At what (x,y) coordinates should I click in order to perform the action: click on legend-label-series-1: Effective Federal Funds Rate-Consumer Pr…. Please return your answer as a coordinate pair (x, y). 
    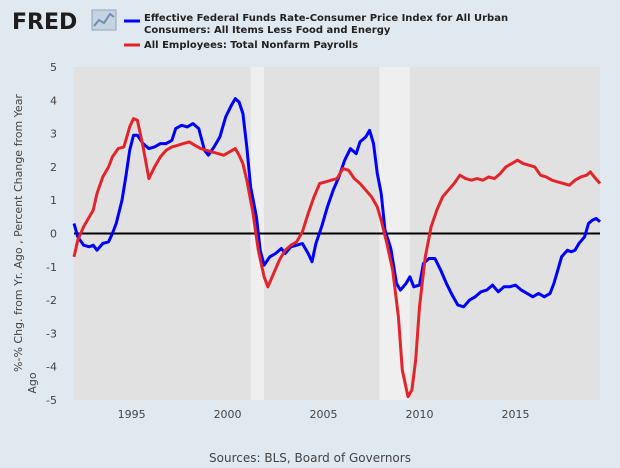
    Looking at the image, I should click on (326, 24).